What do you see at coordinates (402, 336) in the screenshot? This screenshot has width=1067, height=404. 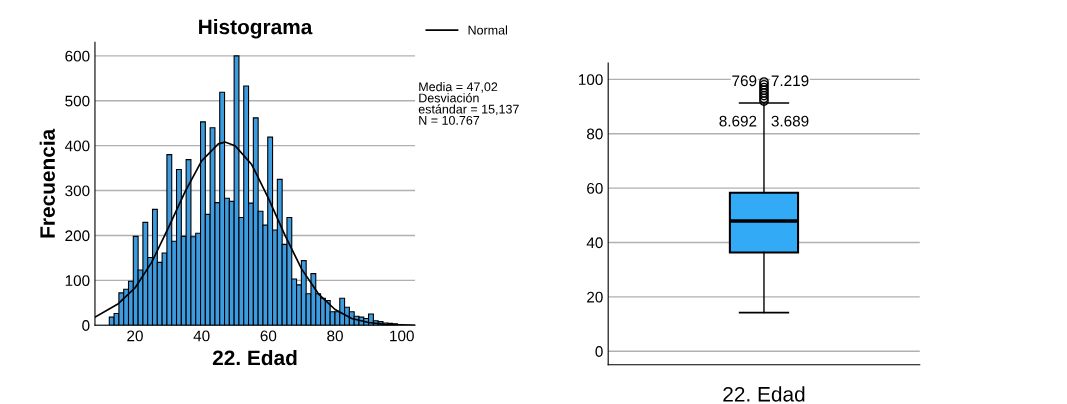 I see `x-tick-label: 100` at bounding box center [402, 336].